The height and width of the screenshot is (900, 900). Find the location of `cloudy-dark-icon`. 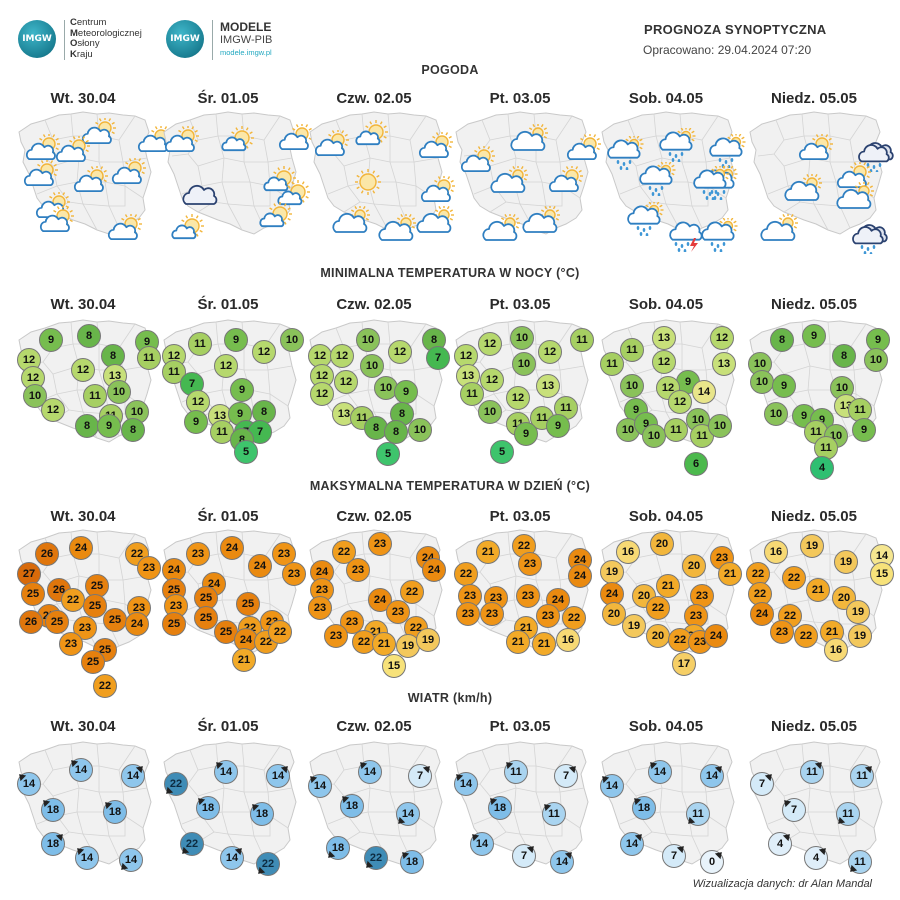

cloudy-dark-icon is located at coordinates (200, 197).